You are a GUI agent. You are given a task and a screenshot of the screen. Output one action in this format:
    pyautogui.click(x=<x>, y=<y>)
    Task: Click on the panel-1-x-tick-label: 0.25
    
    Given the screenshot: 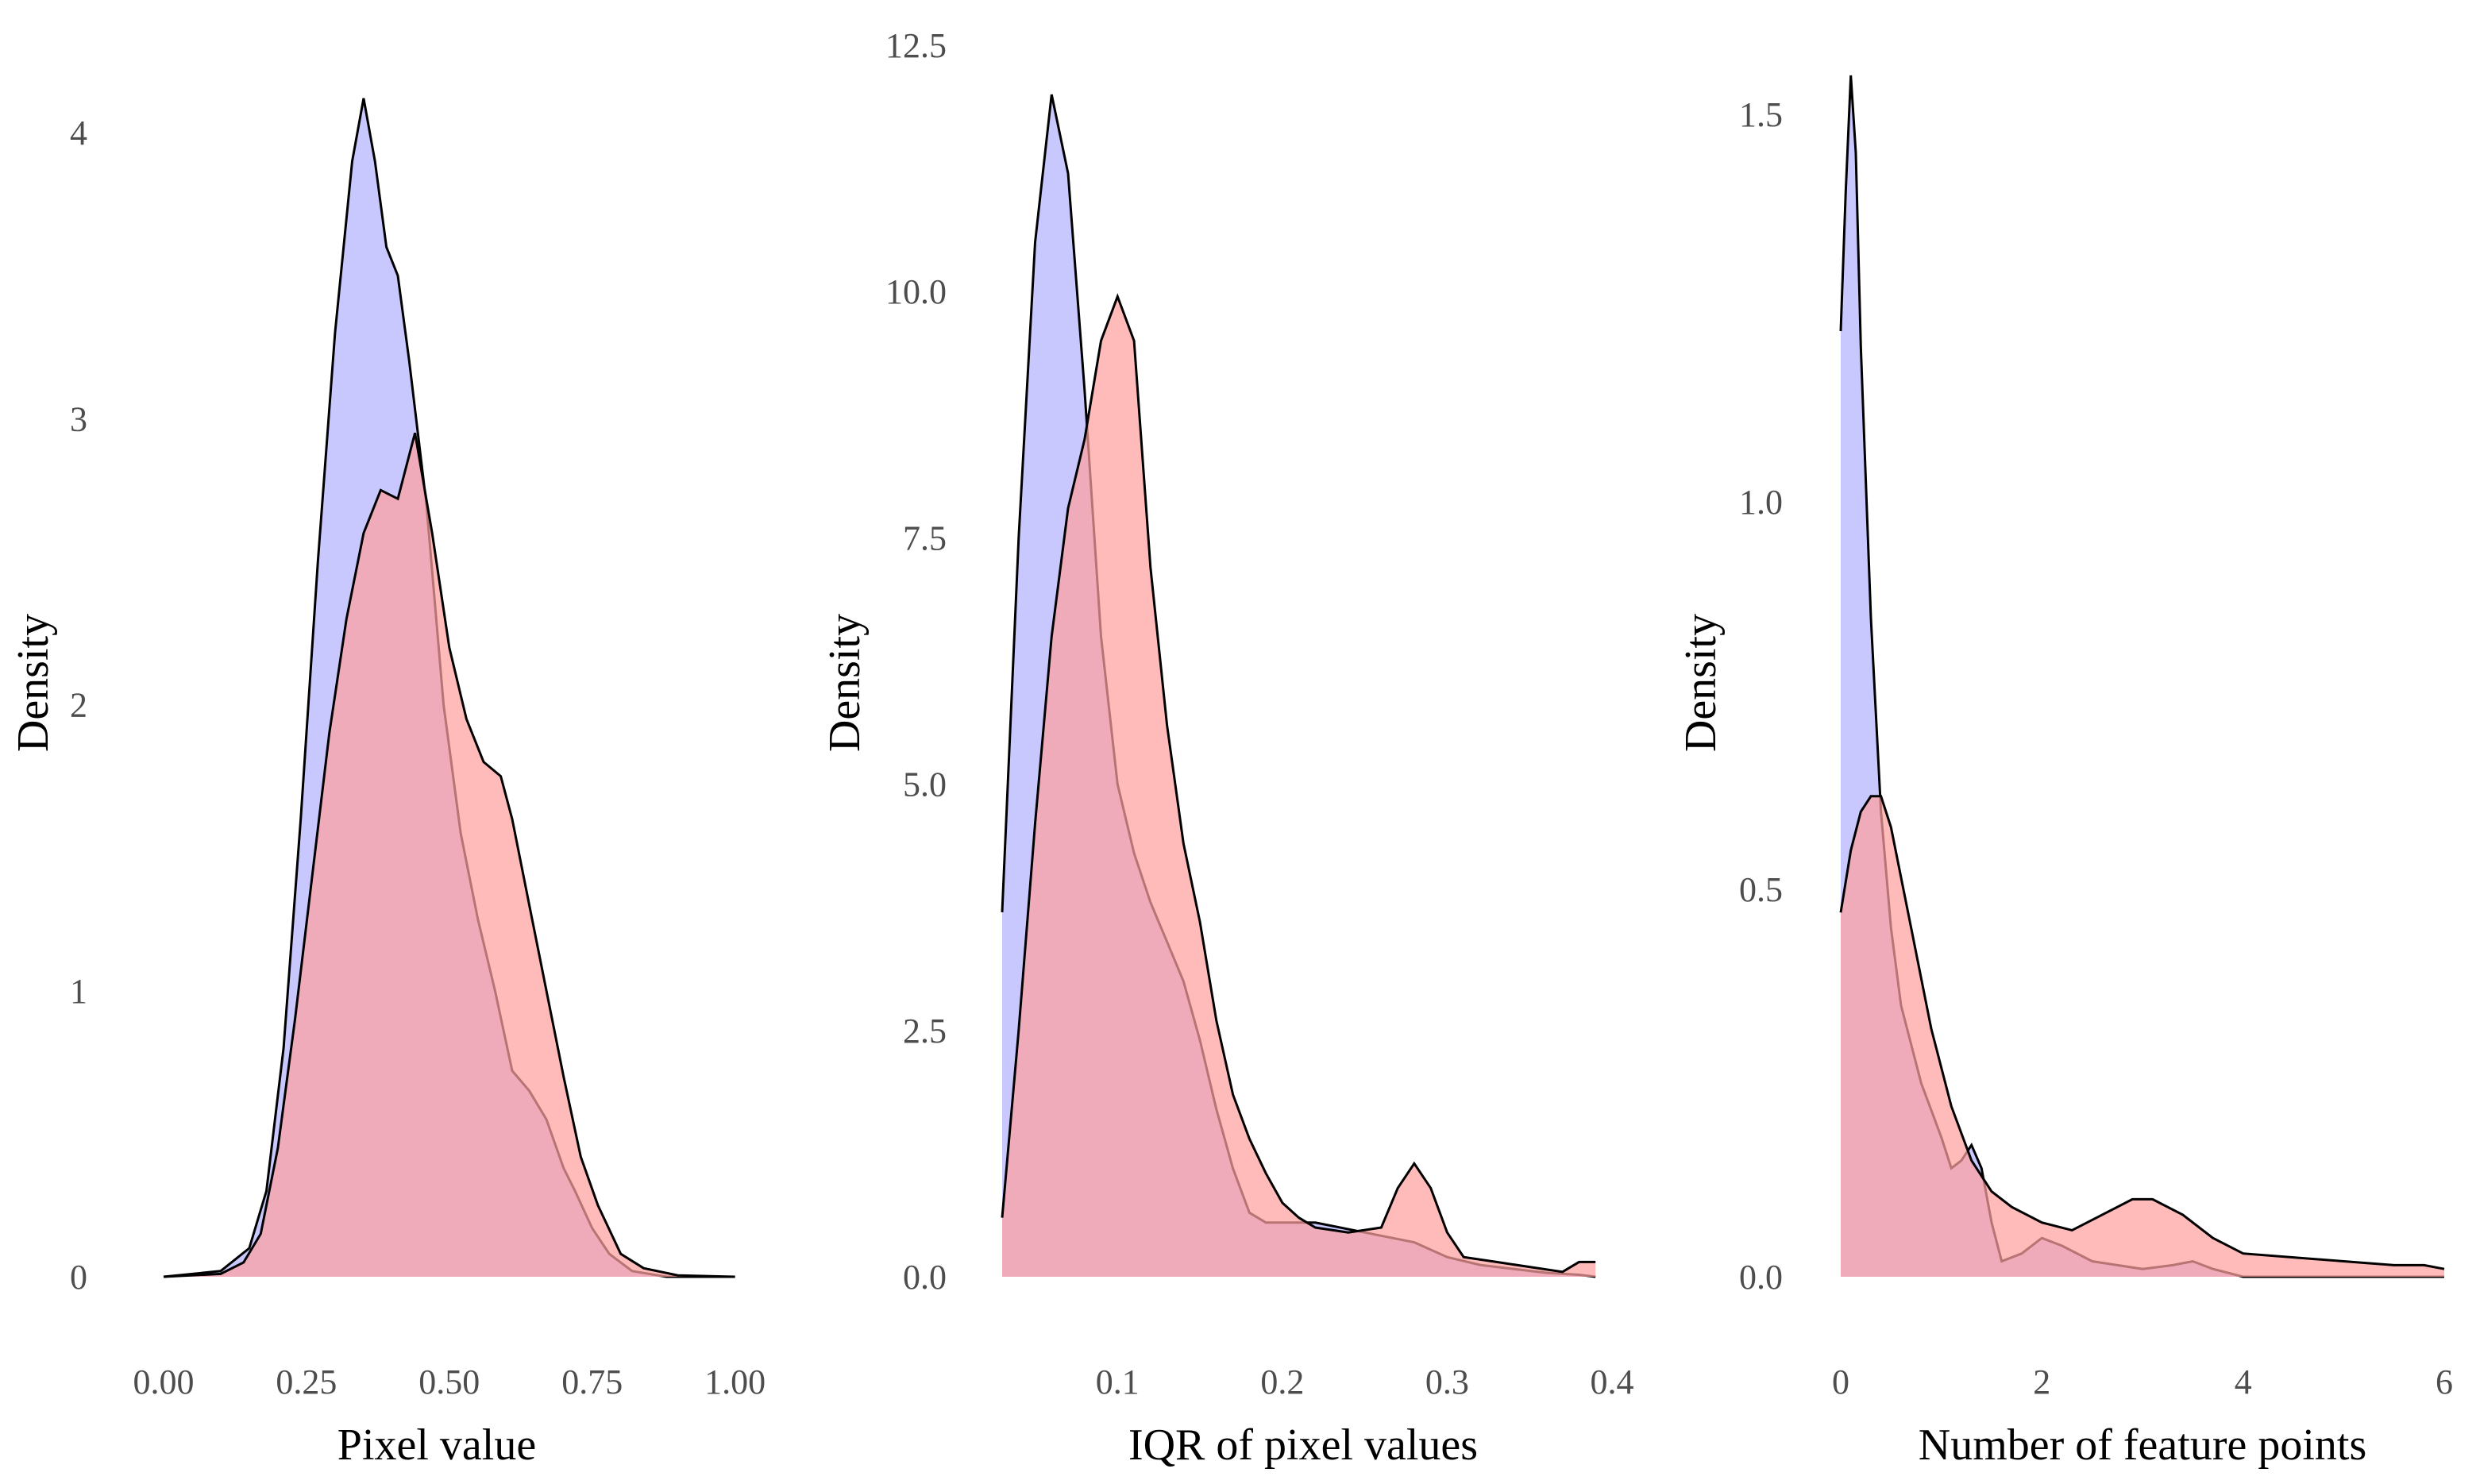 What is the action you would take?
    pyautogui.click(x=306, y=1382)
    